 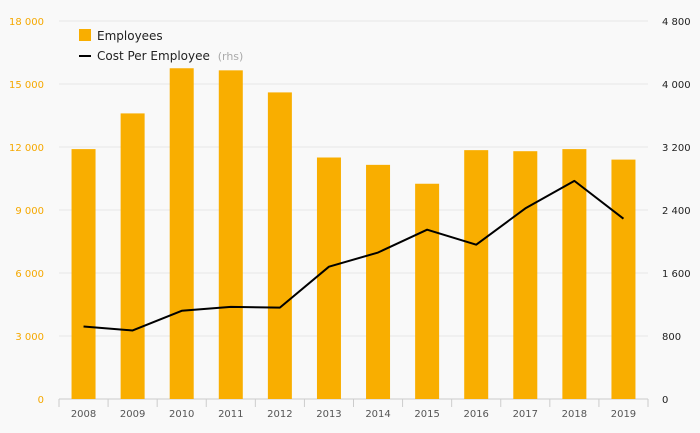 What do you see at coordinates (676, 22) in the screenshot?
I see `right-tick-label-6: 4 800` at bounding box center [676, 22].